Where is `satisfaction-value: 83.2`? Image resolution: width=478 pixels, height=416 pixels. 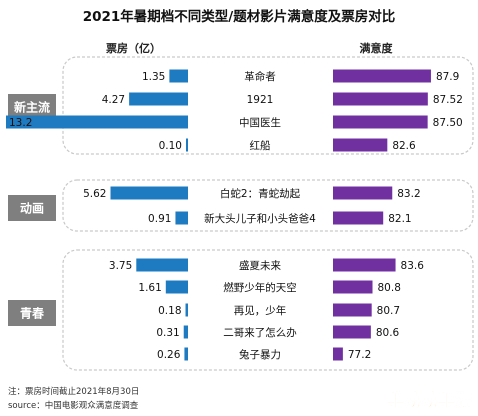
satisfaction-value: 83.2 is located at coordinates (408, 194).